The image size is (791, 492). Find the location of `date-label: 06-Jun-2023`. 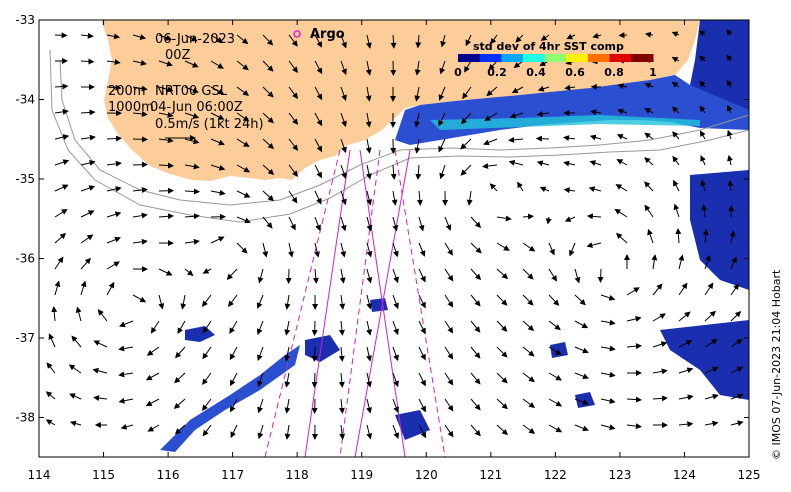

date-label: 06-Jun-2023 is located at coordinates (195, 39).